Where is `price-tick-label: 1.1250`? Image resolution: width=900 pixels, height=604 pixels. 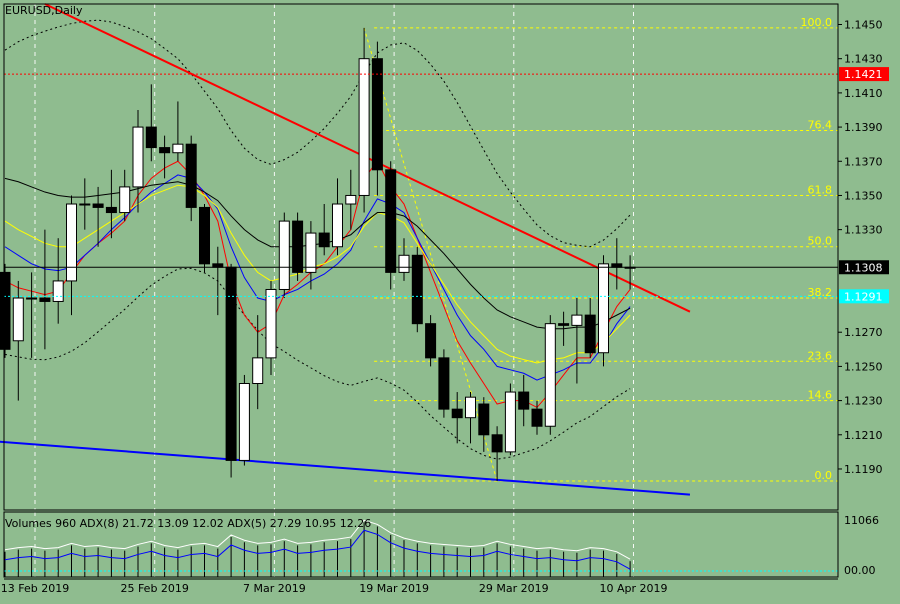
price-tick-label: 1.1250 is located at coordinates (863, 366).